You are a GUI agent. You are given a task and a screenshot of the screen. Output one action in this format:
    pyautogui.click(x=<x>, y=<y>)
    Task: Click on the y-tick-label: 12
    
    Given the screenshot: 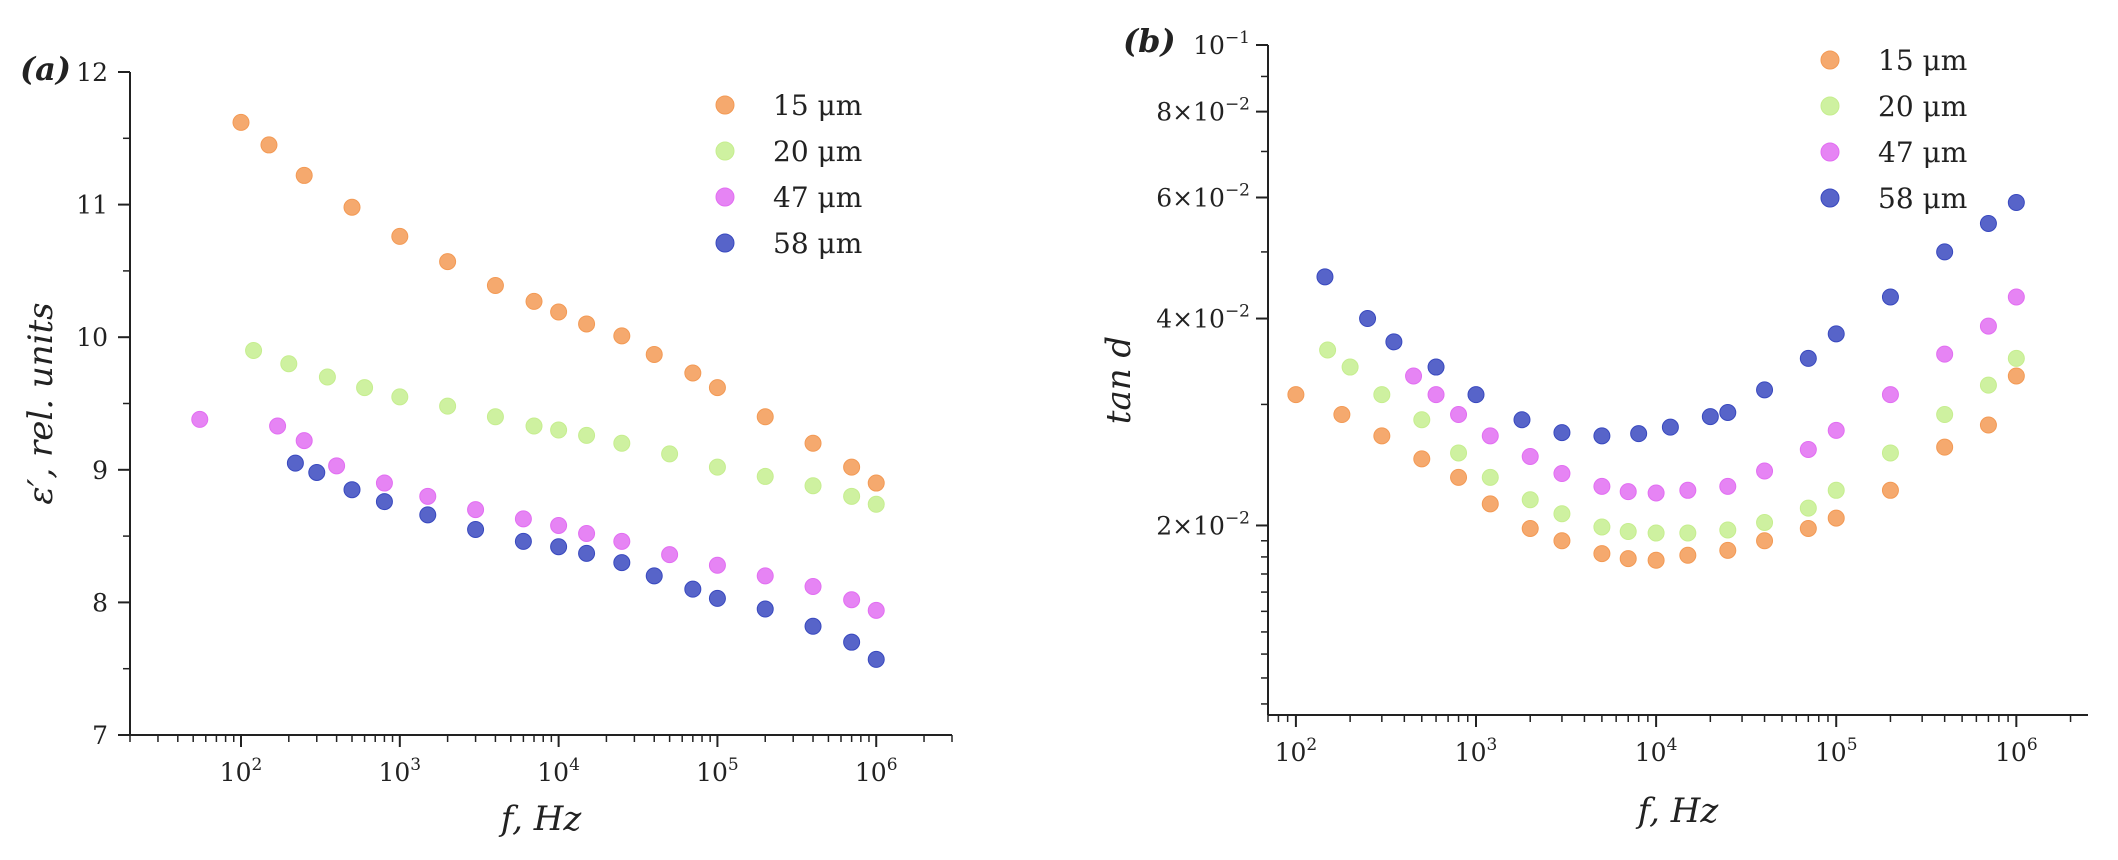 What is the action you would take?
    pyautogui.click(x=92, y=72)
    